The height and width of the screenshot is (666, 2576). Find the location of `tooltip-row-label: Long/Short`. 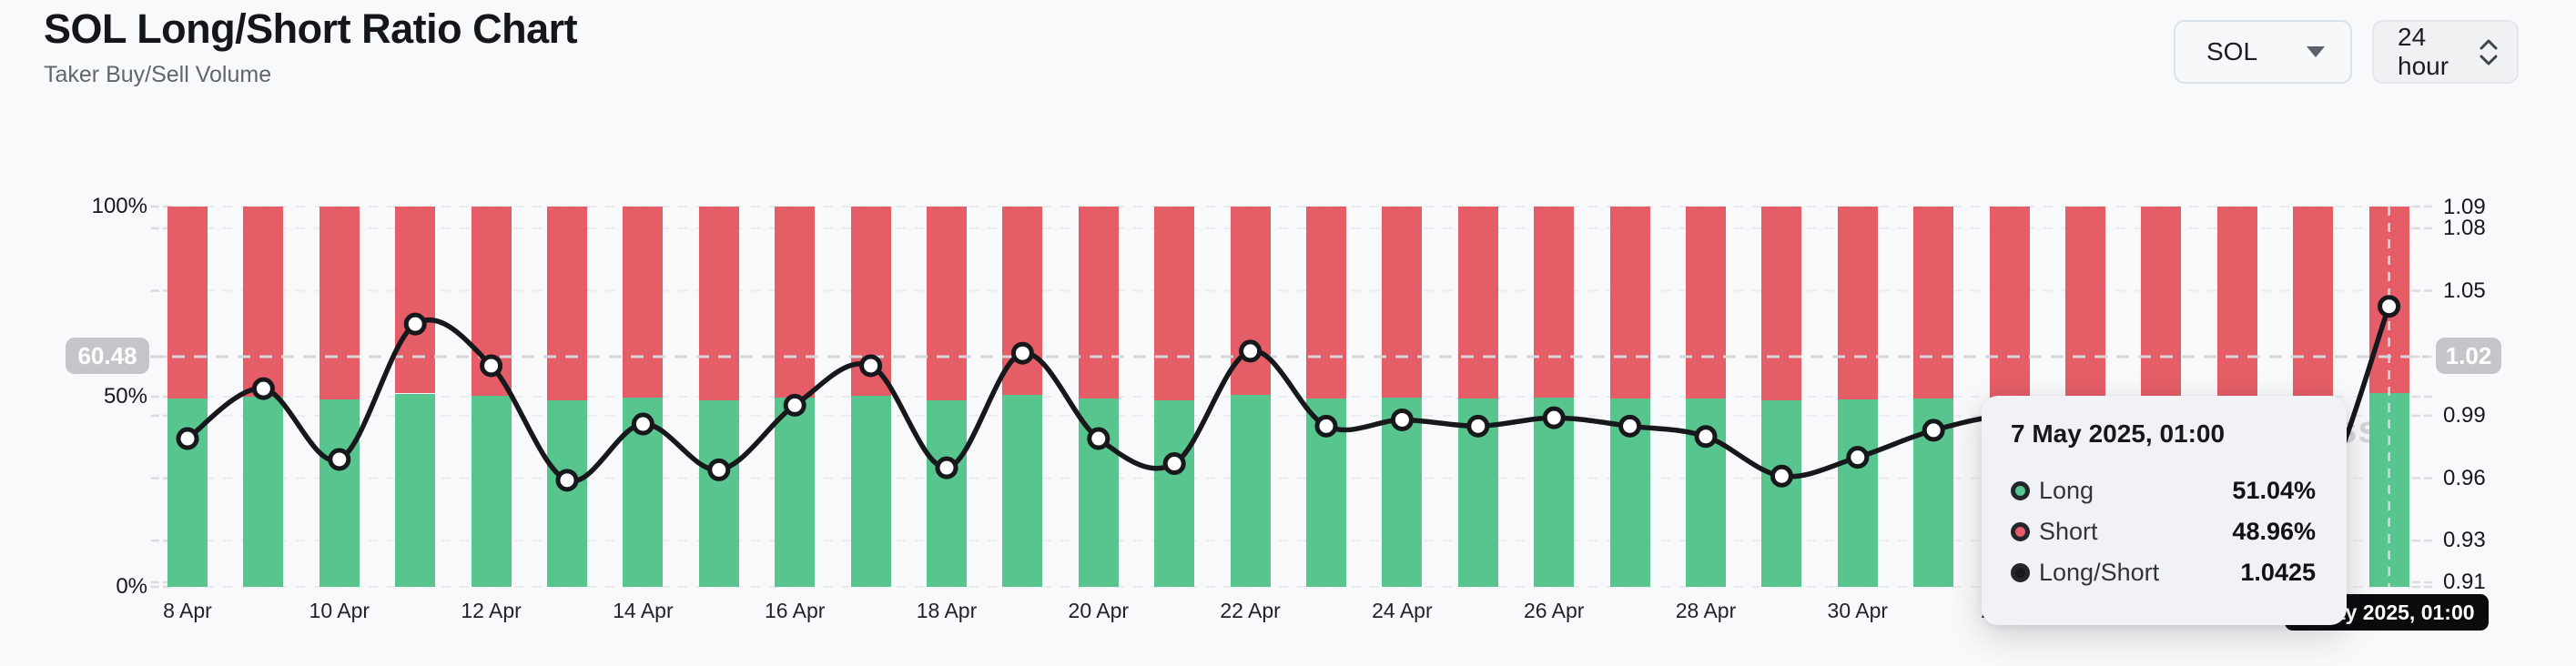

tooltip-row-label: Long/Short is located at coordinates (2099, 572).